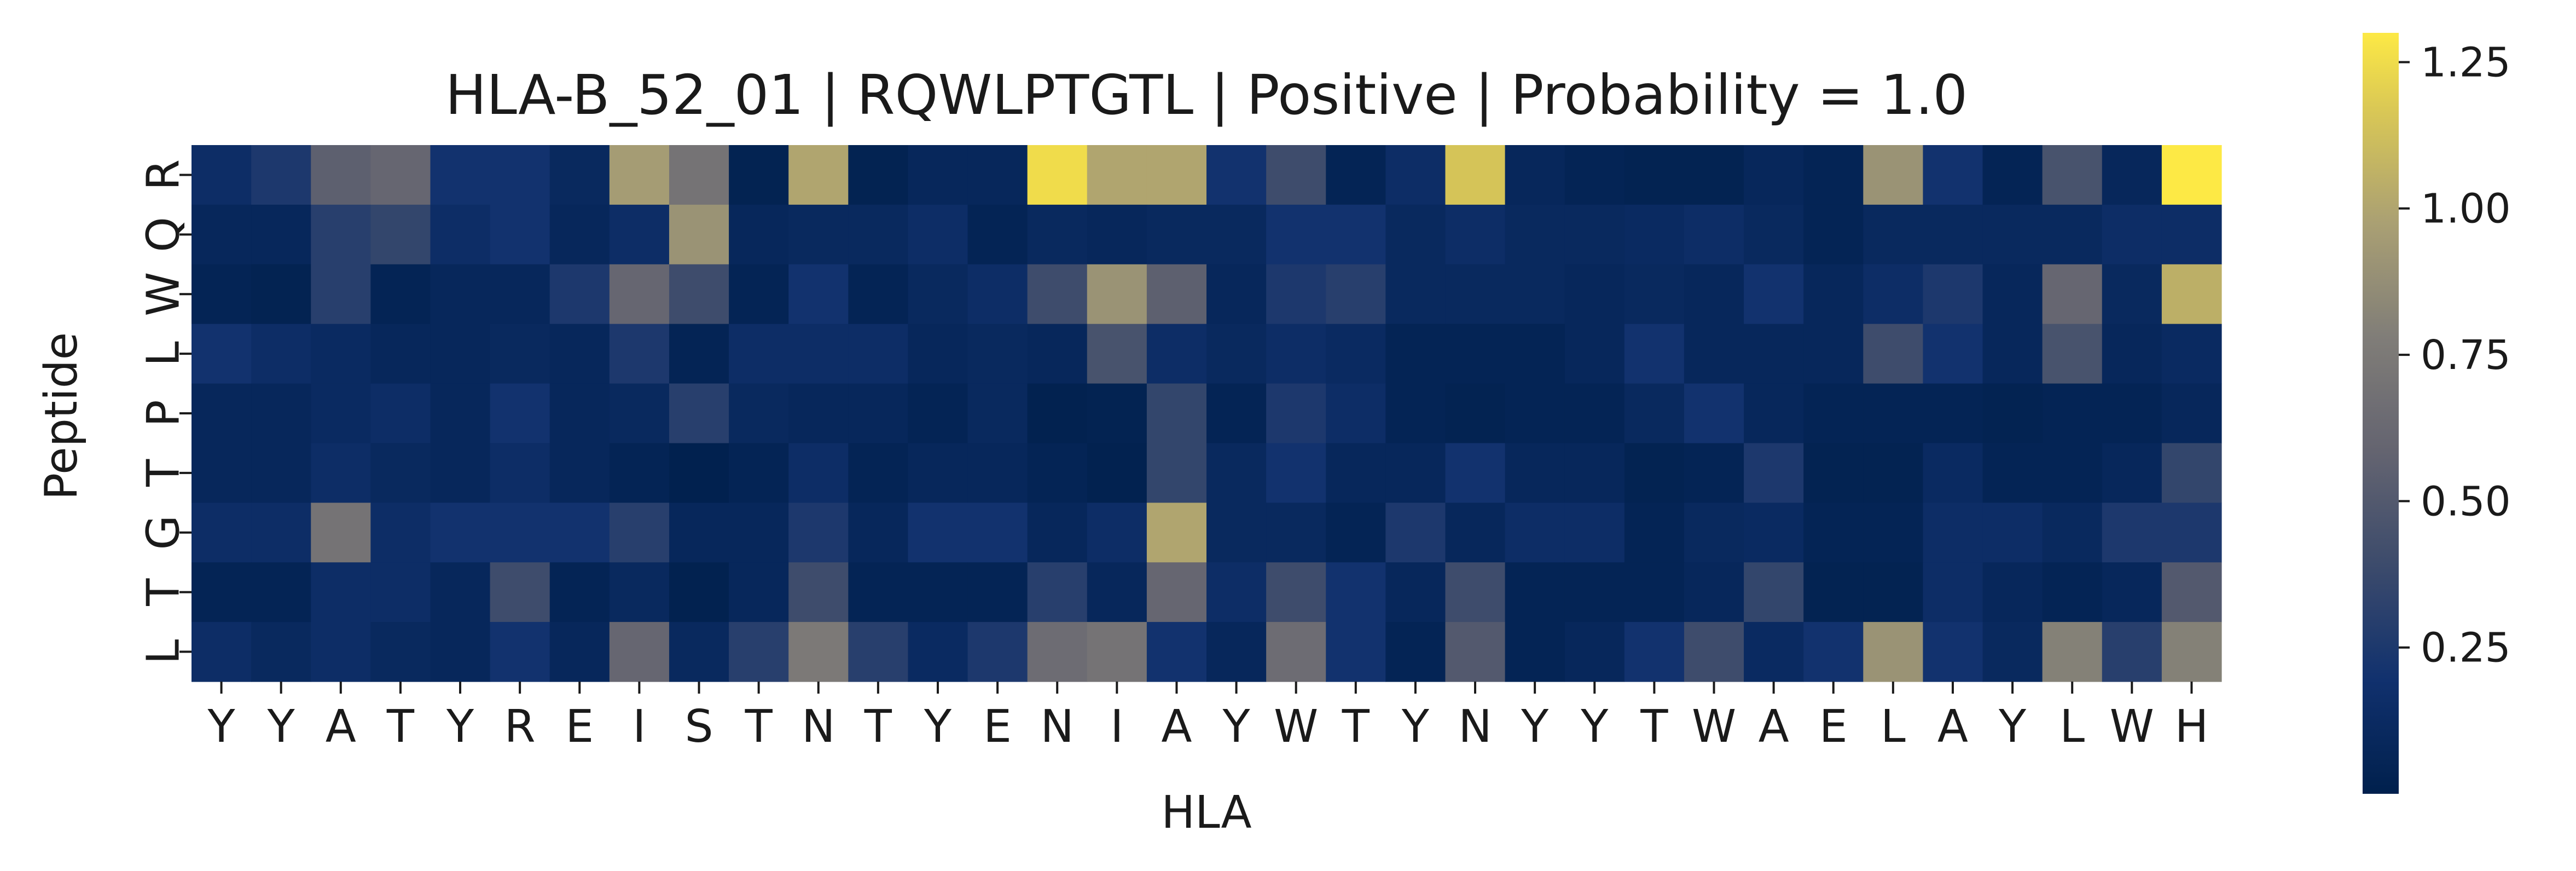  I want to click on x-tick-label: A, so click(341, 727).